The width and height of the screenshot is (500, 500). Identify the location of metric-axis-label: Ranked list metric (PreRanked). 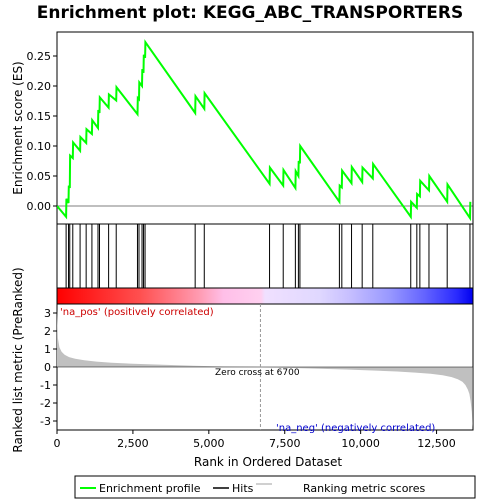
(18, 359).